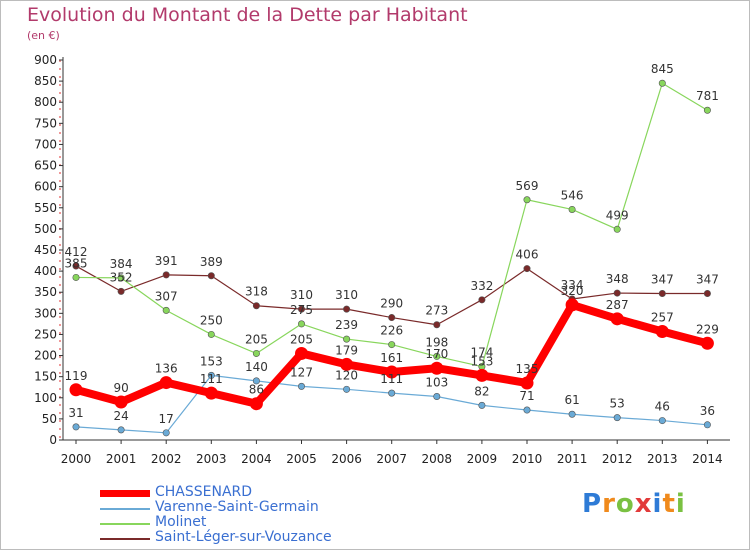  I want to click on y-tick-label: 350, so click(45, 292).